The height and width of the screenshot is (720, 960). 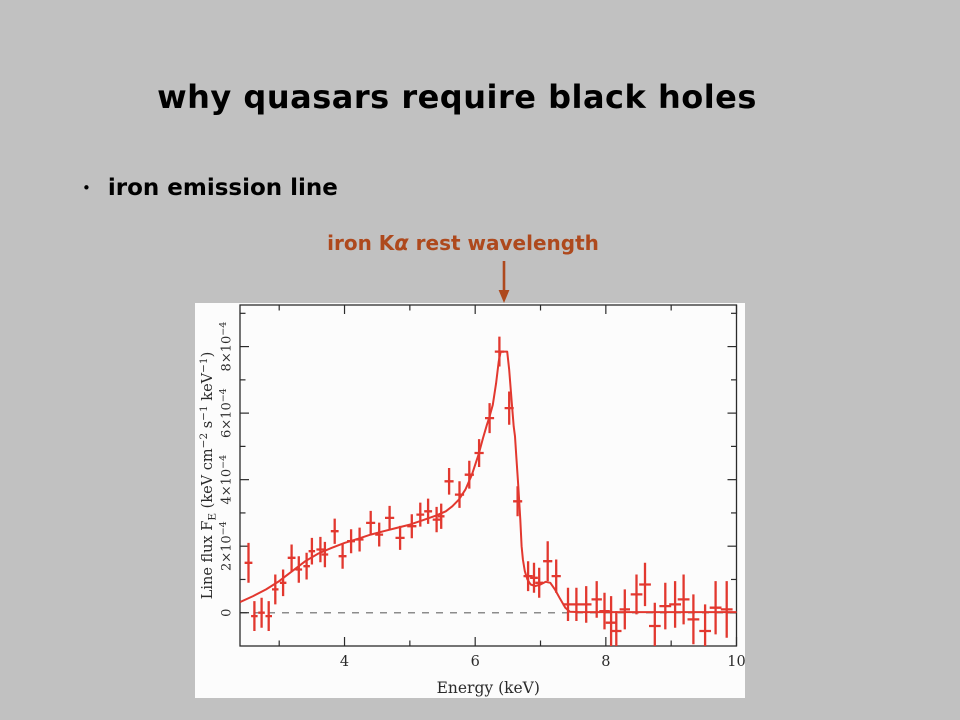 I want to click on svg-text: 4×10−4, so click(x=226, y=480).